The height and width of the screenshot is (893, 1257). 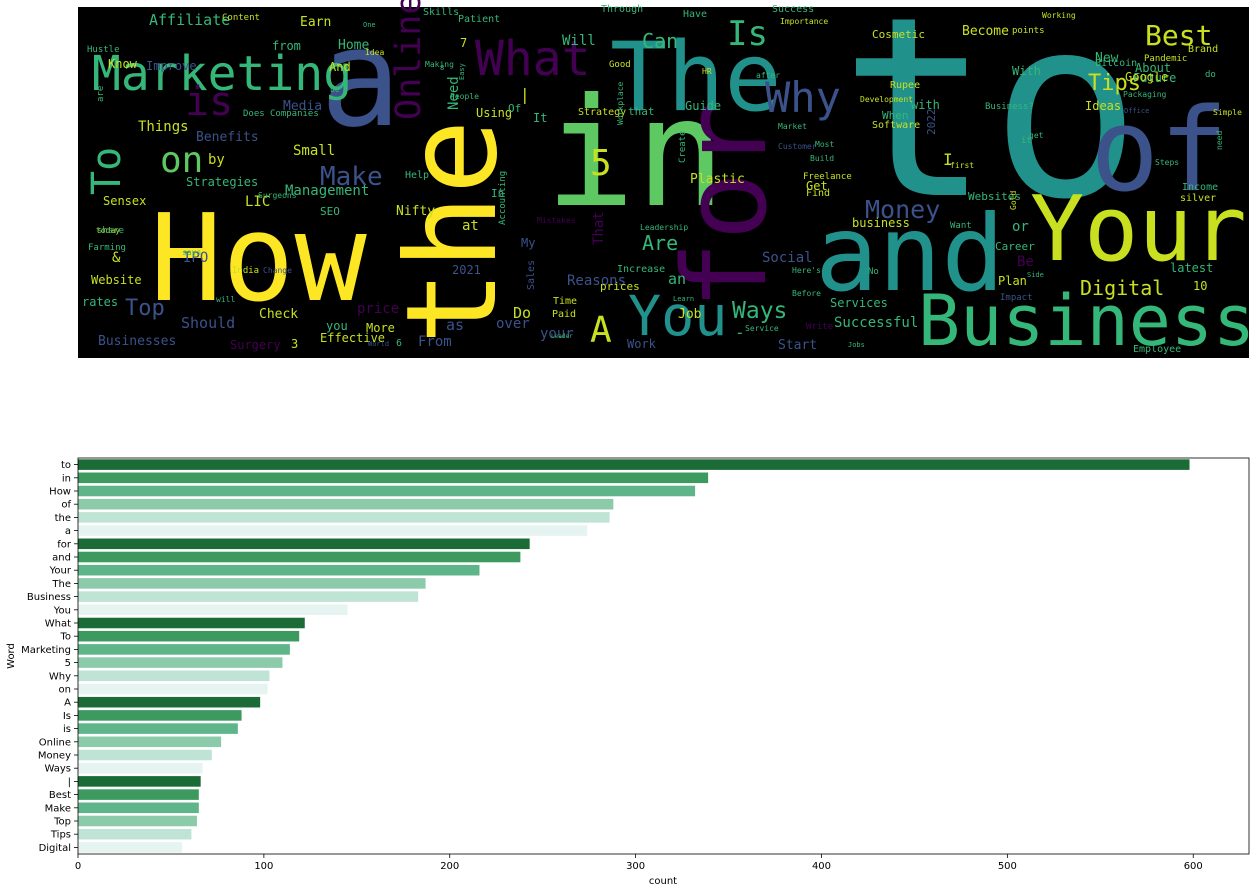 I want to click on cloud-word: over, so click(x=513, y=324).